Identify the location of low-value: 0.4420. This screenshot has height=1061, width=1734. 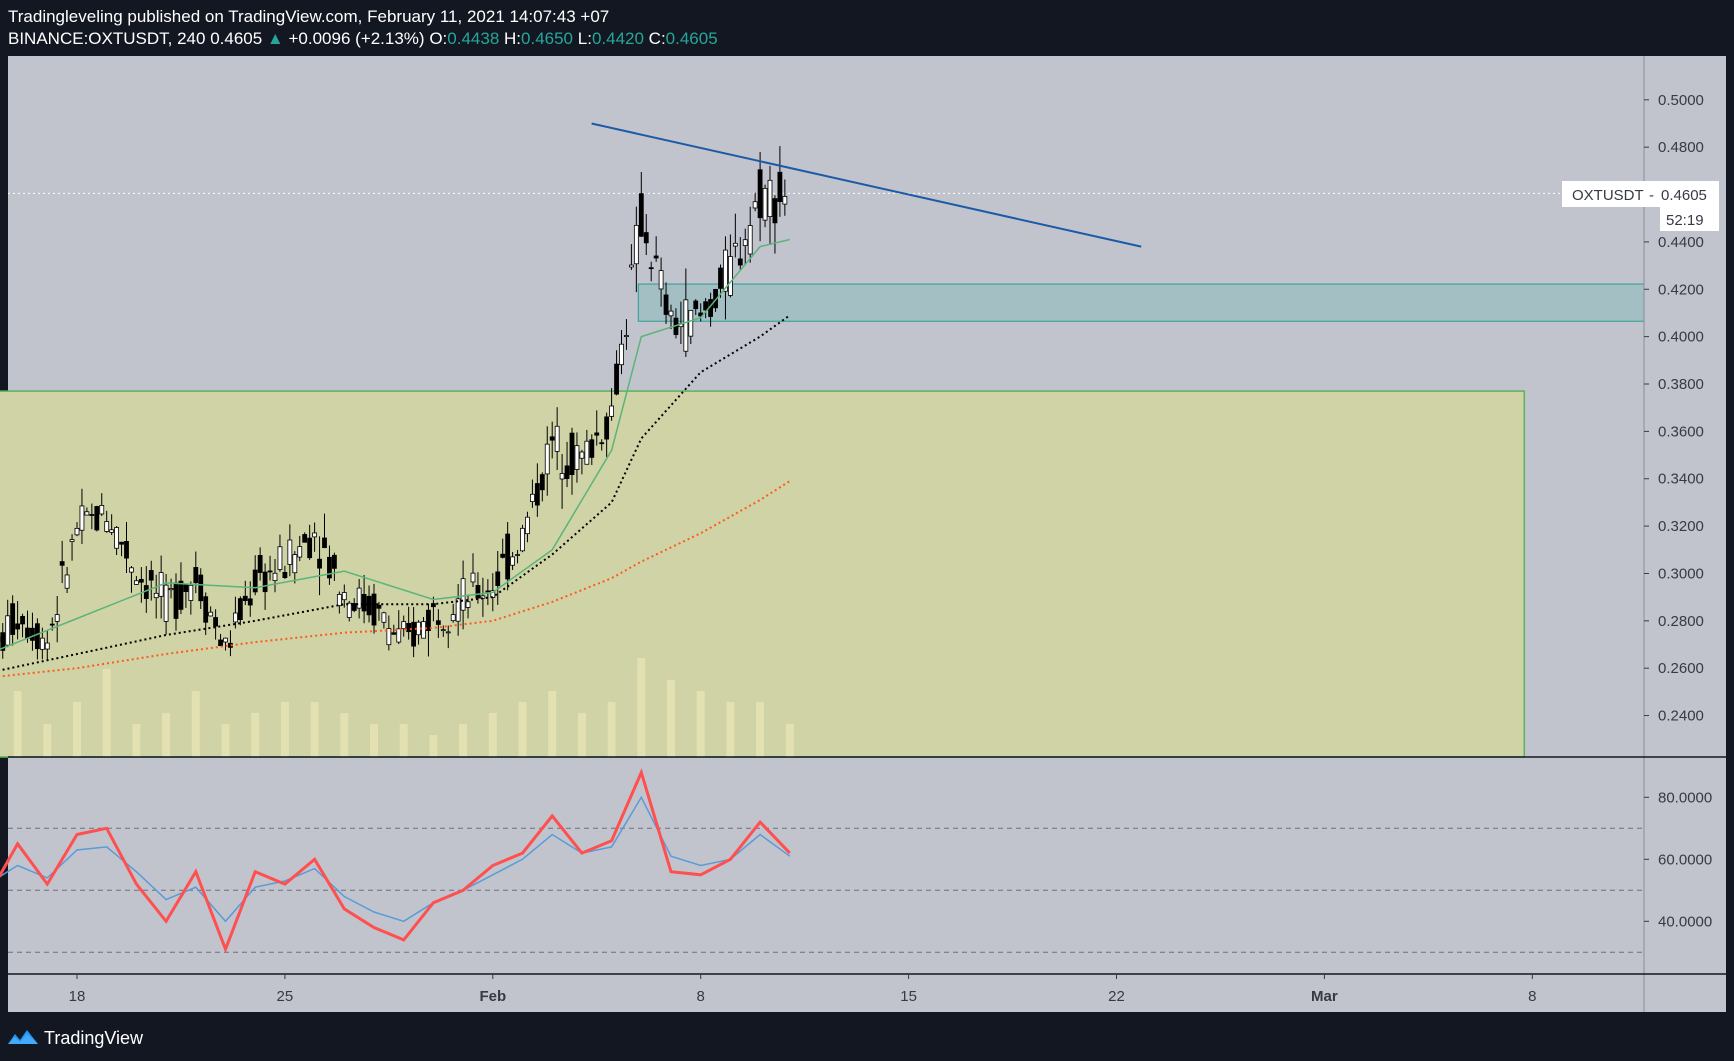
(617, 38).